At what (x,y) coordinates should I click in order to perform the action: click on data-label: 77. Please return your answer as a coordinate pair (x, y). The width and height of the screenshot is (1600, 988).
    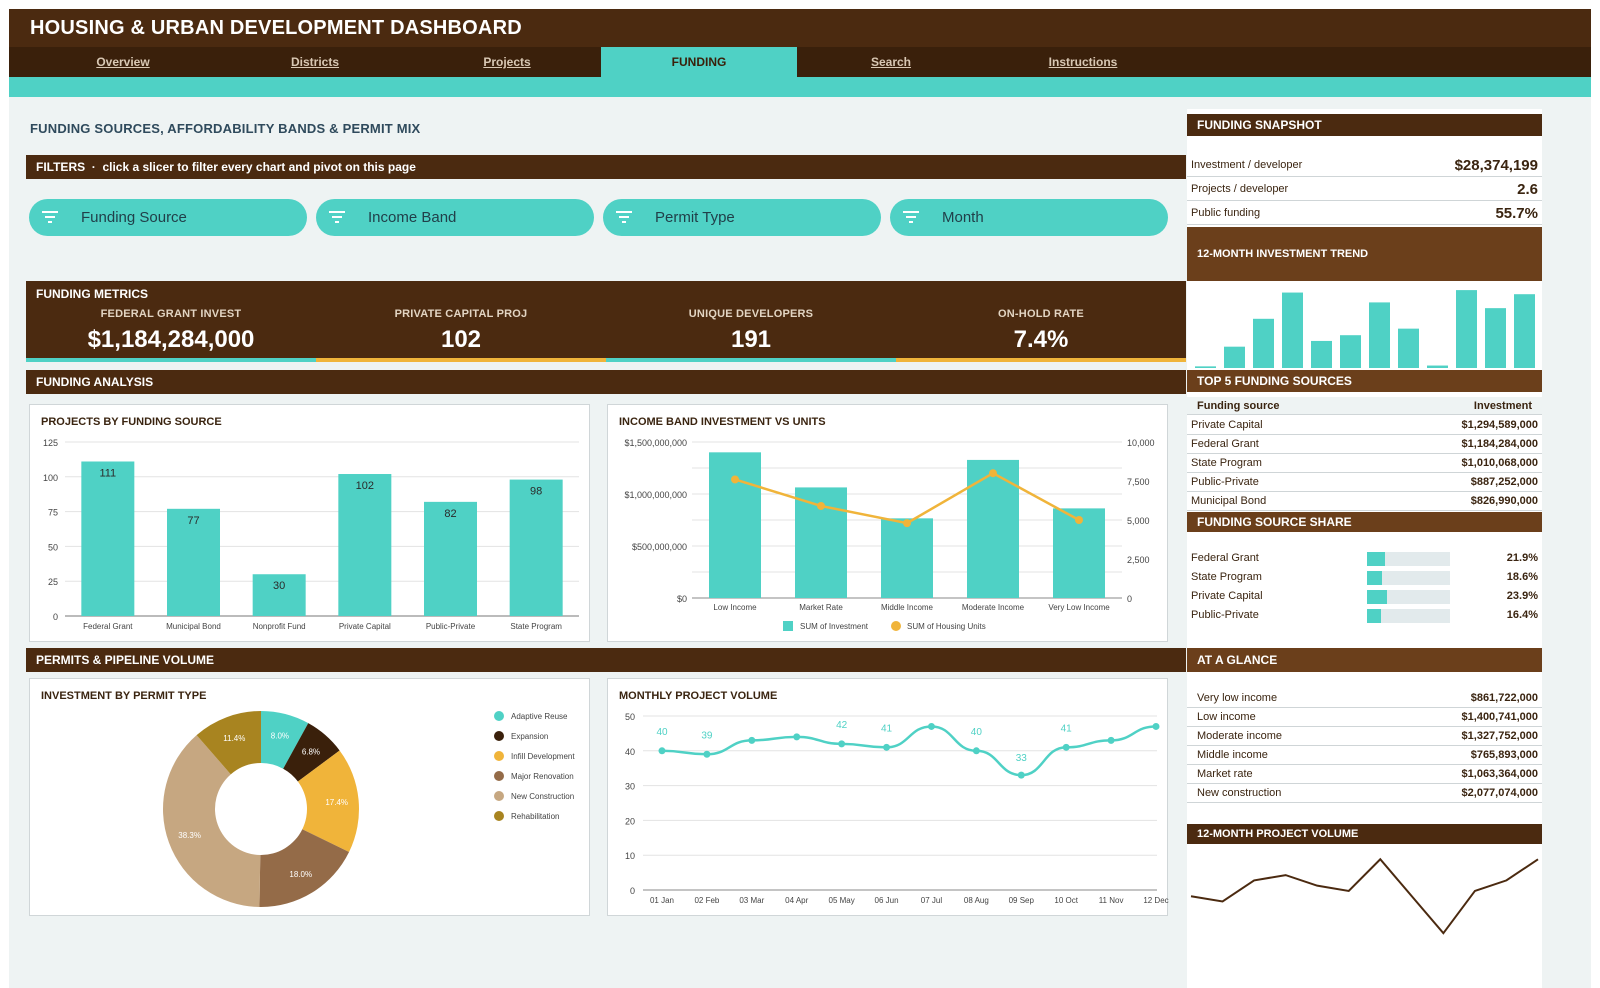
    Looking at the image, I should click on (193, 521).